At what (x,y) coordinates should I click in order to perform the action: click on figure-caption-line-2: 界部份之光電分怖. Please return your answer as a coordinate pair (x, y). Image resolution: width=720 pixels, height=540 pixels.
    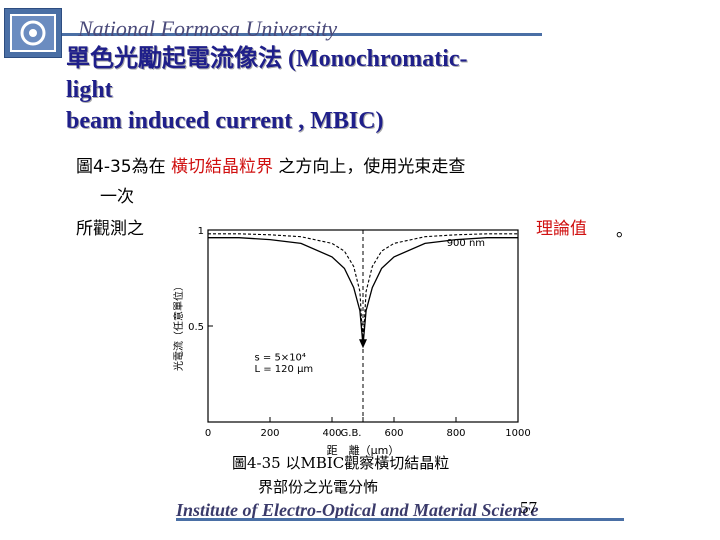
    Looking at the image, I should click on (318, 487).